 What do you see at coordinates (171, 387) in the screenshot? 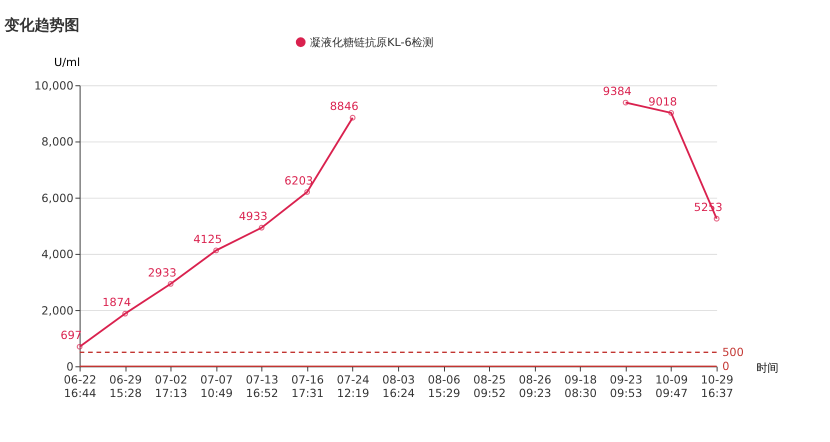
I see `x-tick-label: 07-02 17:13` at bounding box center [171, 387].